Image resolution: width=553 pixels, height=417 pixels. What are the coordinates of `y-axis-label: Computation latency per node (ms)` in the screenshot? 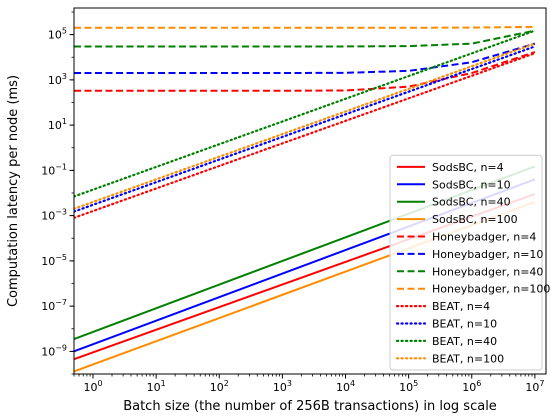 It's located at (13, 191).